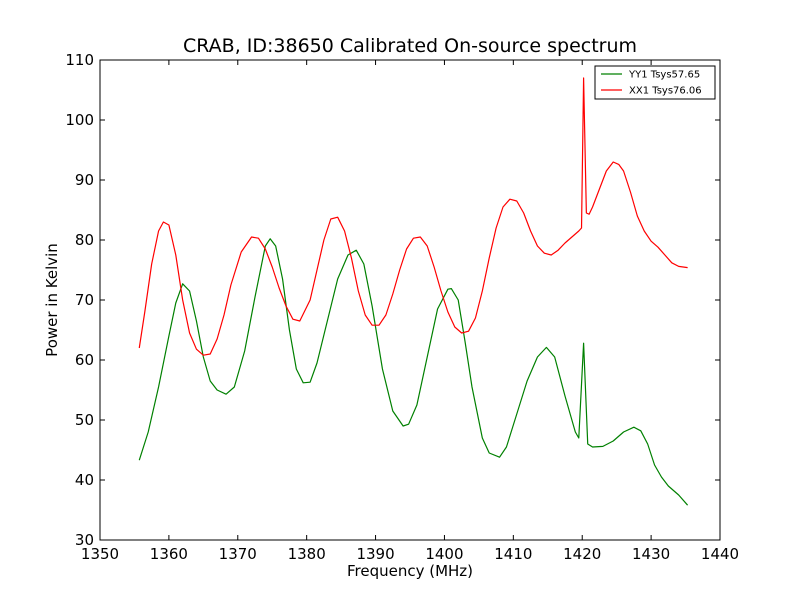 The width and height of the screenshot is (800, 600). What do you see at coordinates (664, 75) in the screenshot?
I see `legend-label-yy1: YY1 Tsys57.65` at bounding box center [664, 75].